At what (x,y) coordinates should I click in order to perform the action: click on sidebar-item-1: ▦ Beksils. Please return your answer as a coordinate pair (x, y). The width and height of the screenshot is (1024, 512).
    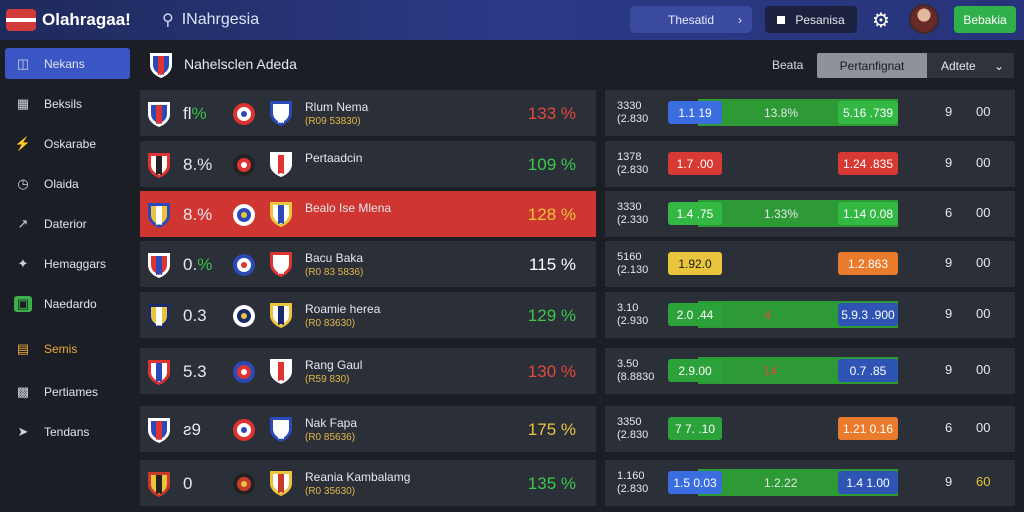
    Looking at the image, I should click on (67, 103).